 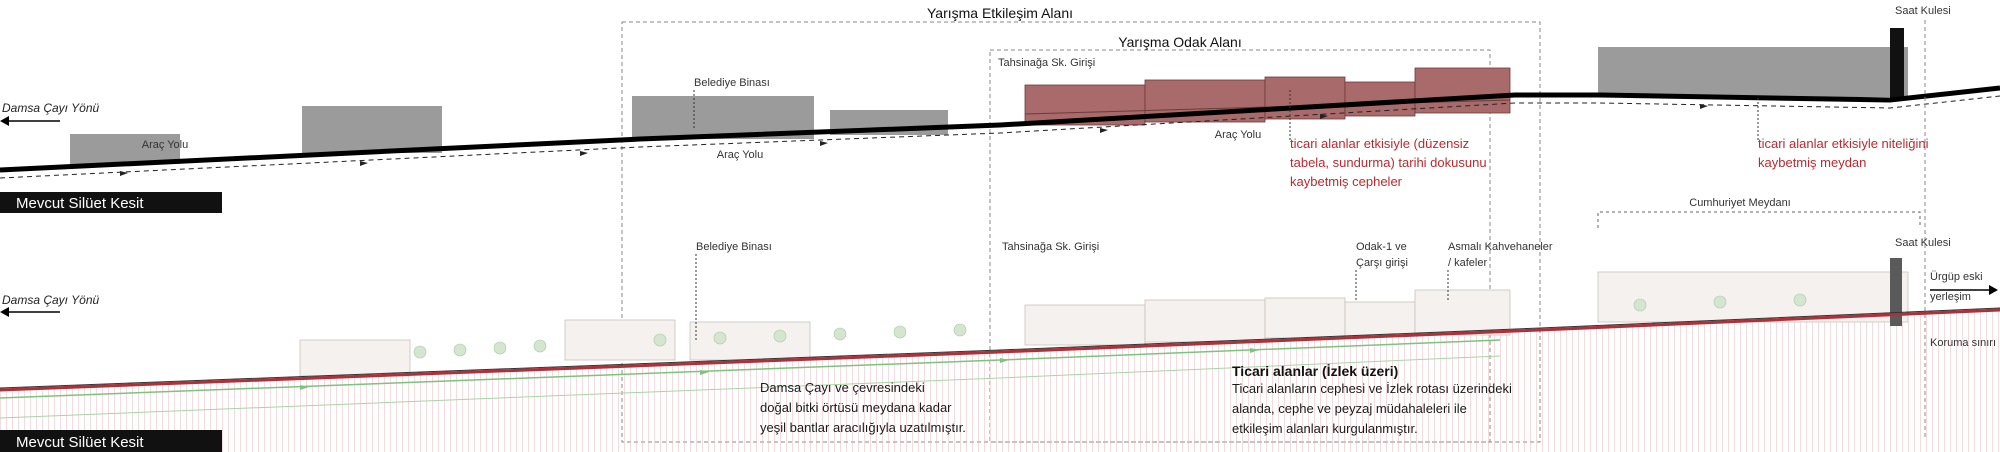 I want to click on red-note-1-line1: ticari alanlar etkisiyle (düzensiz, so click(x=1379, y=143).